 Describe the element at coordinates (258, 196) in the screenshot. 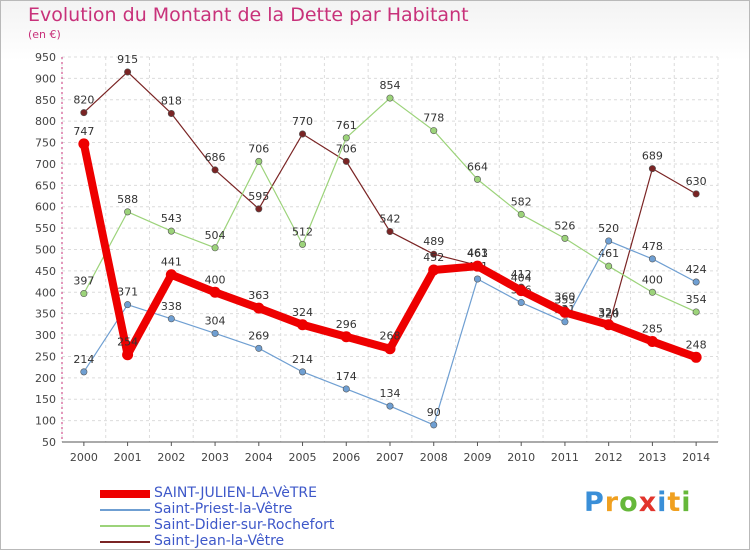

I see `data-label: 595` at that location.